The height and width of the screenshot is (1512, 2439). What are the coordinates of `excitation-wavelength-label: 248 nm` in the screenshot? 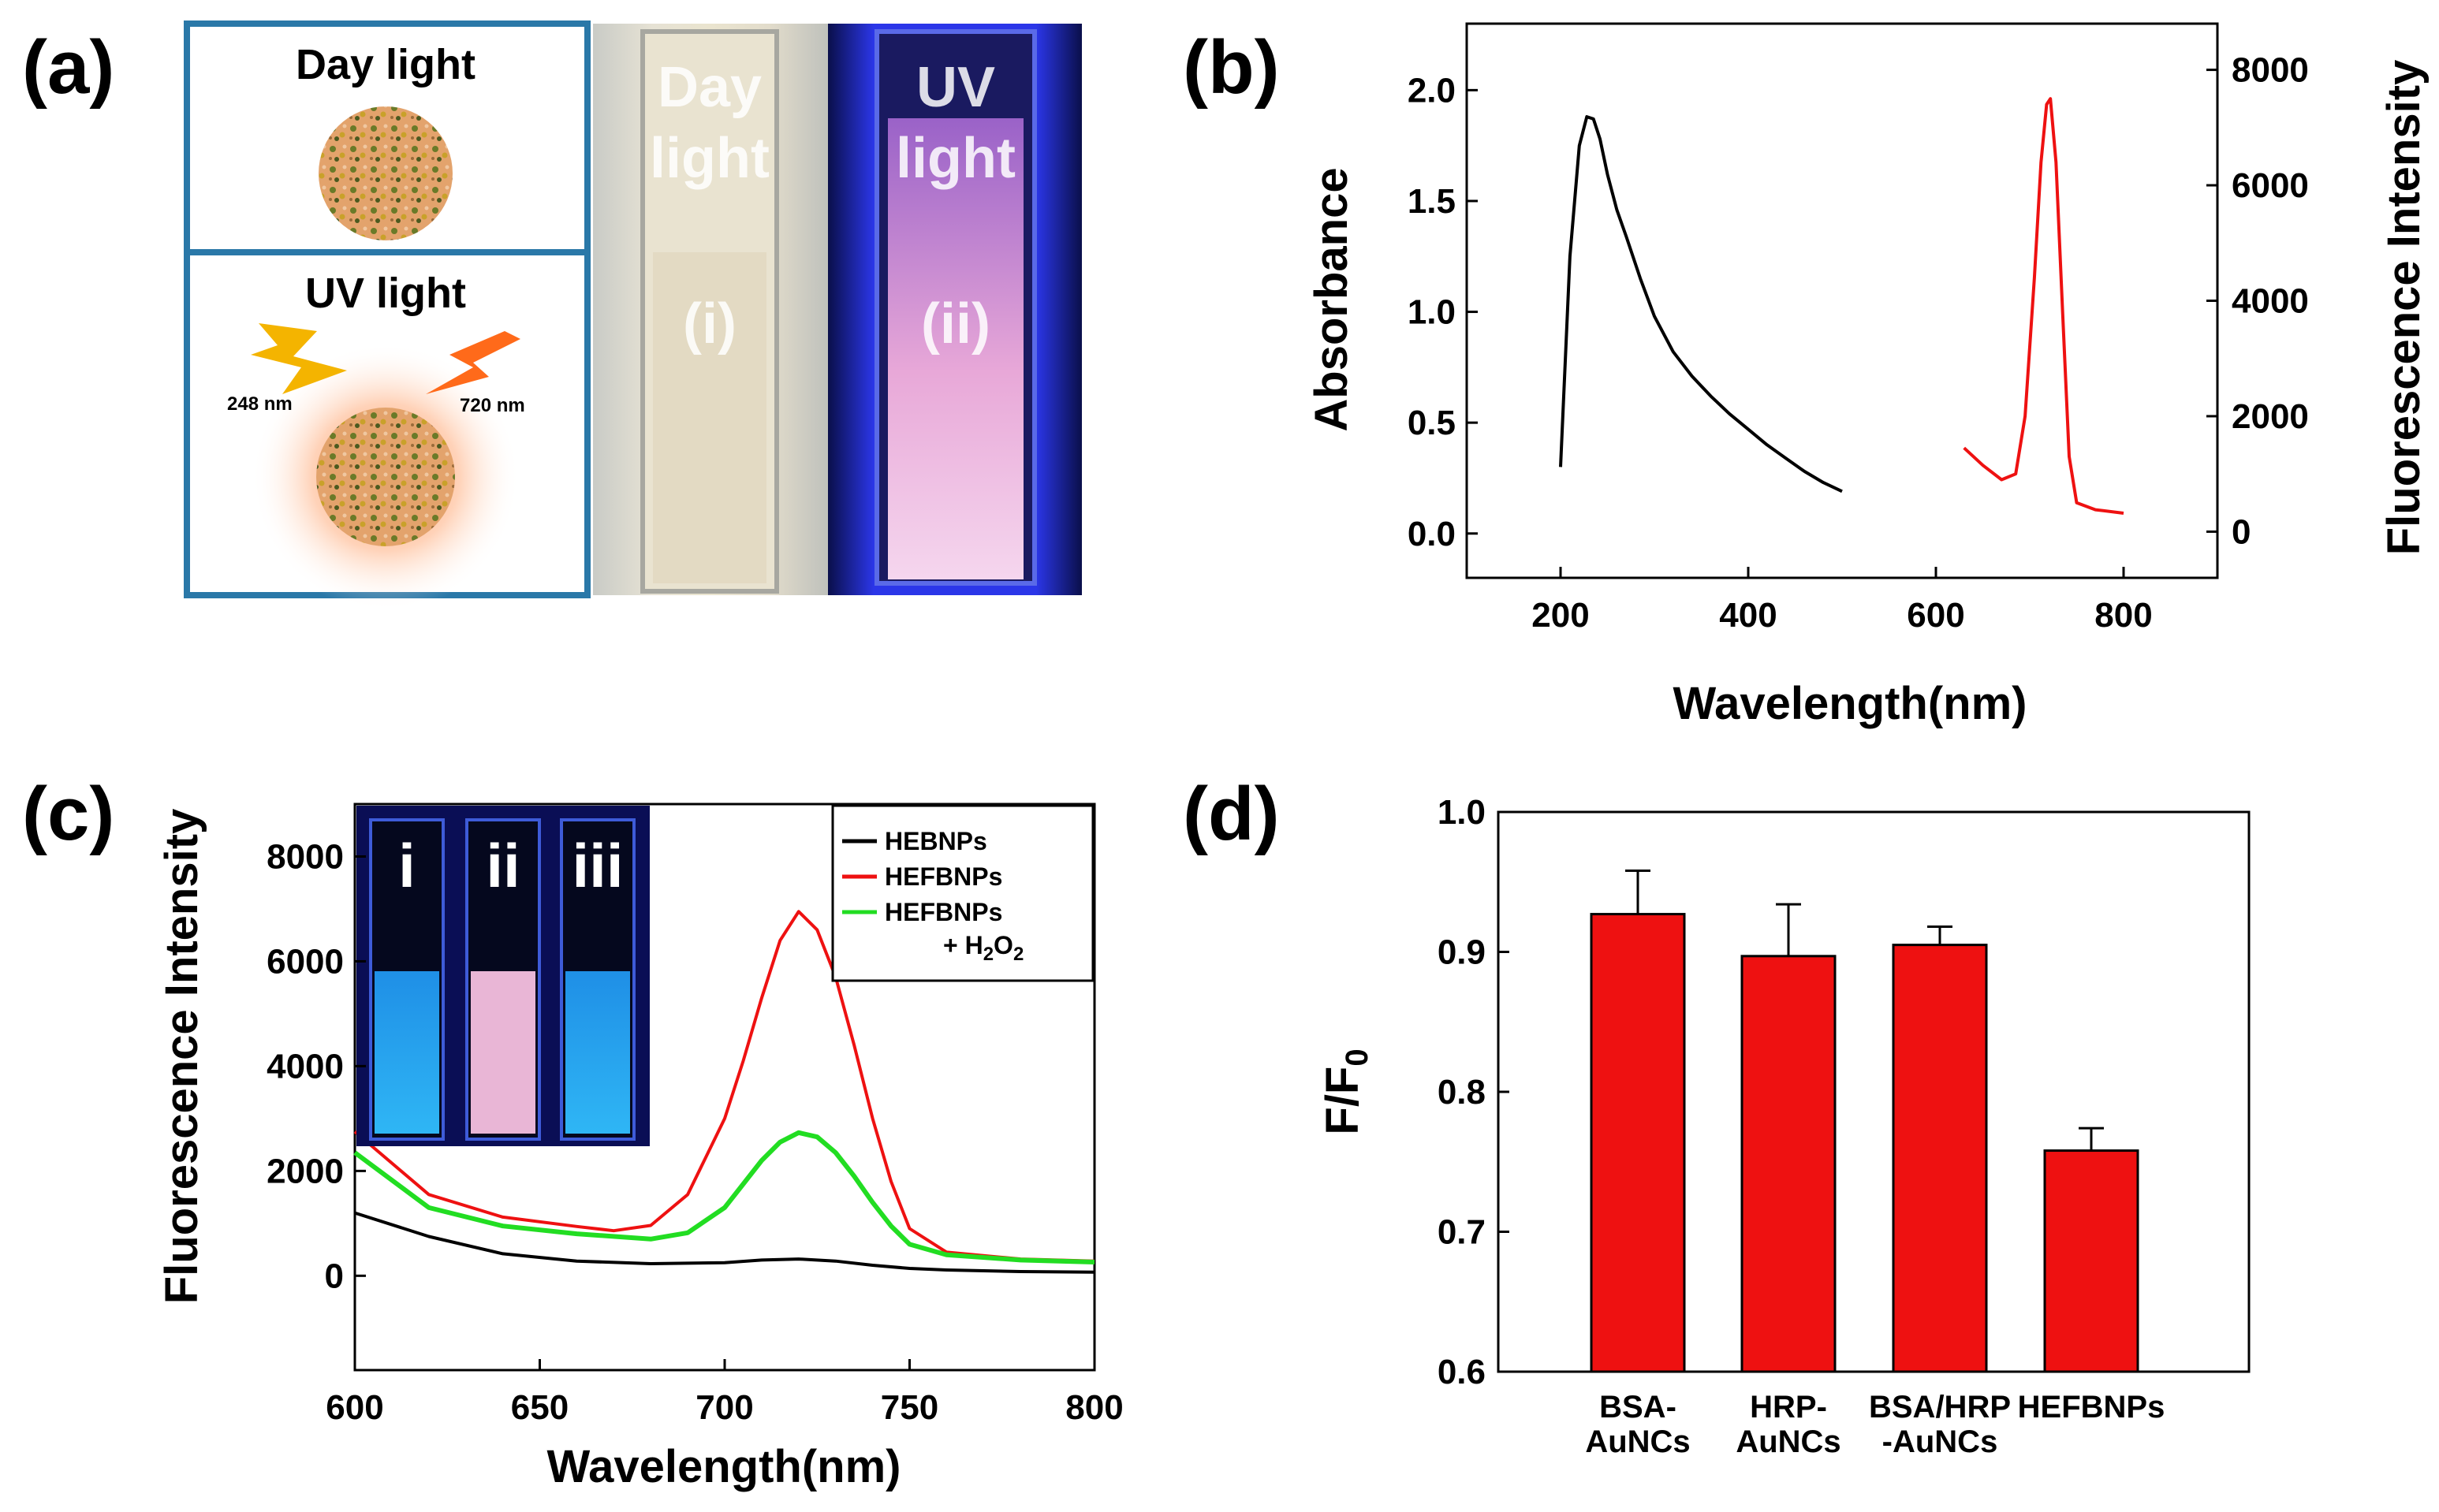 It's located at (260, 404).